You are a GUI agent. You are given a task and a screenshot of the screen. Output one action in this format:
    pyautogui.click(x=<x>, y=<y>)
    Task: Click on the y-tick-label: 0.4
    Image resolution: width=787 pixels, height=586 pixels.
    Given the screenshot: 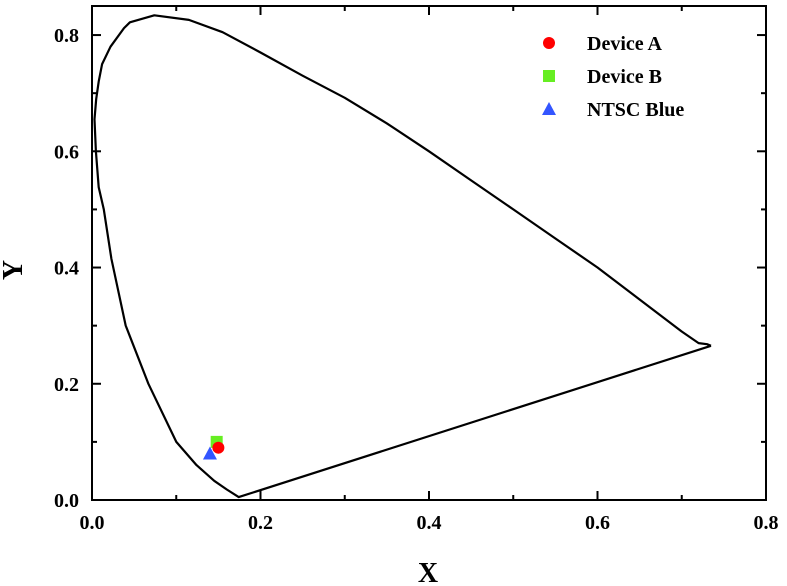 What is the action you would take?
    pyautogui.click(x=66, y=269)
    